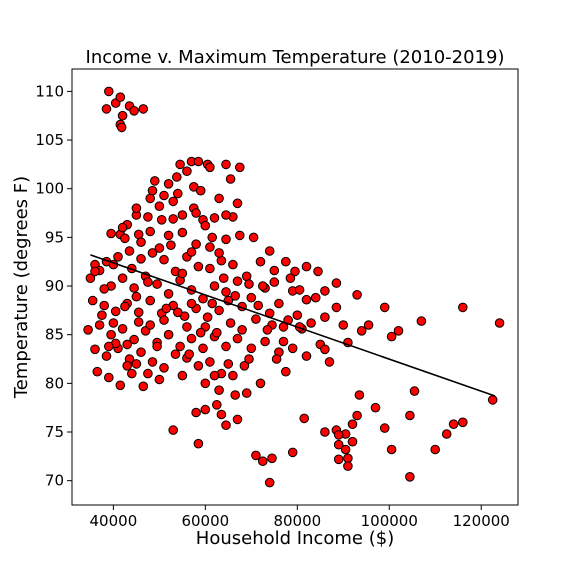 The image size is (576, 576). I want to click on y-axis: 70 75 80 85 90 95 100 105 110, so click(53, 286).